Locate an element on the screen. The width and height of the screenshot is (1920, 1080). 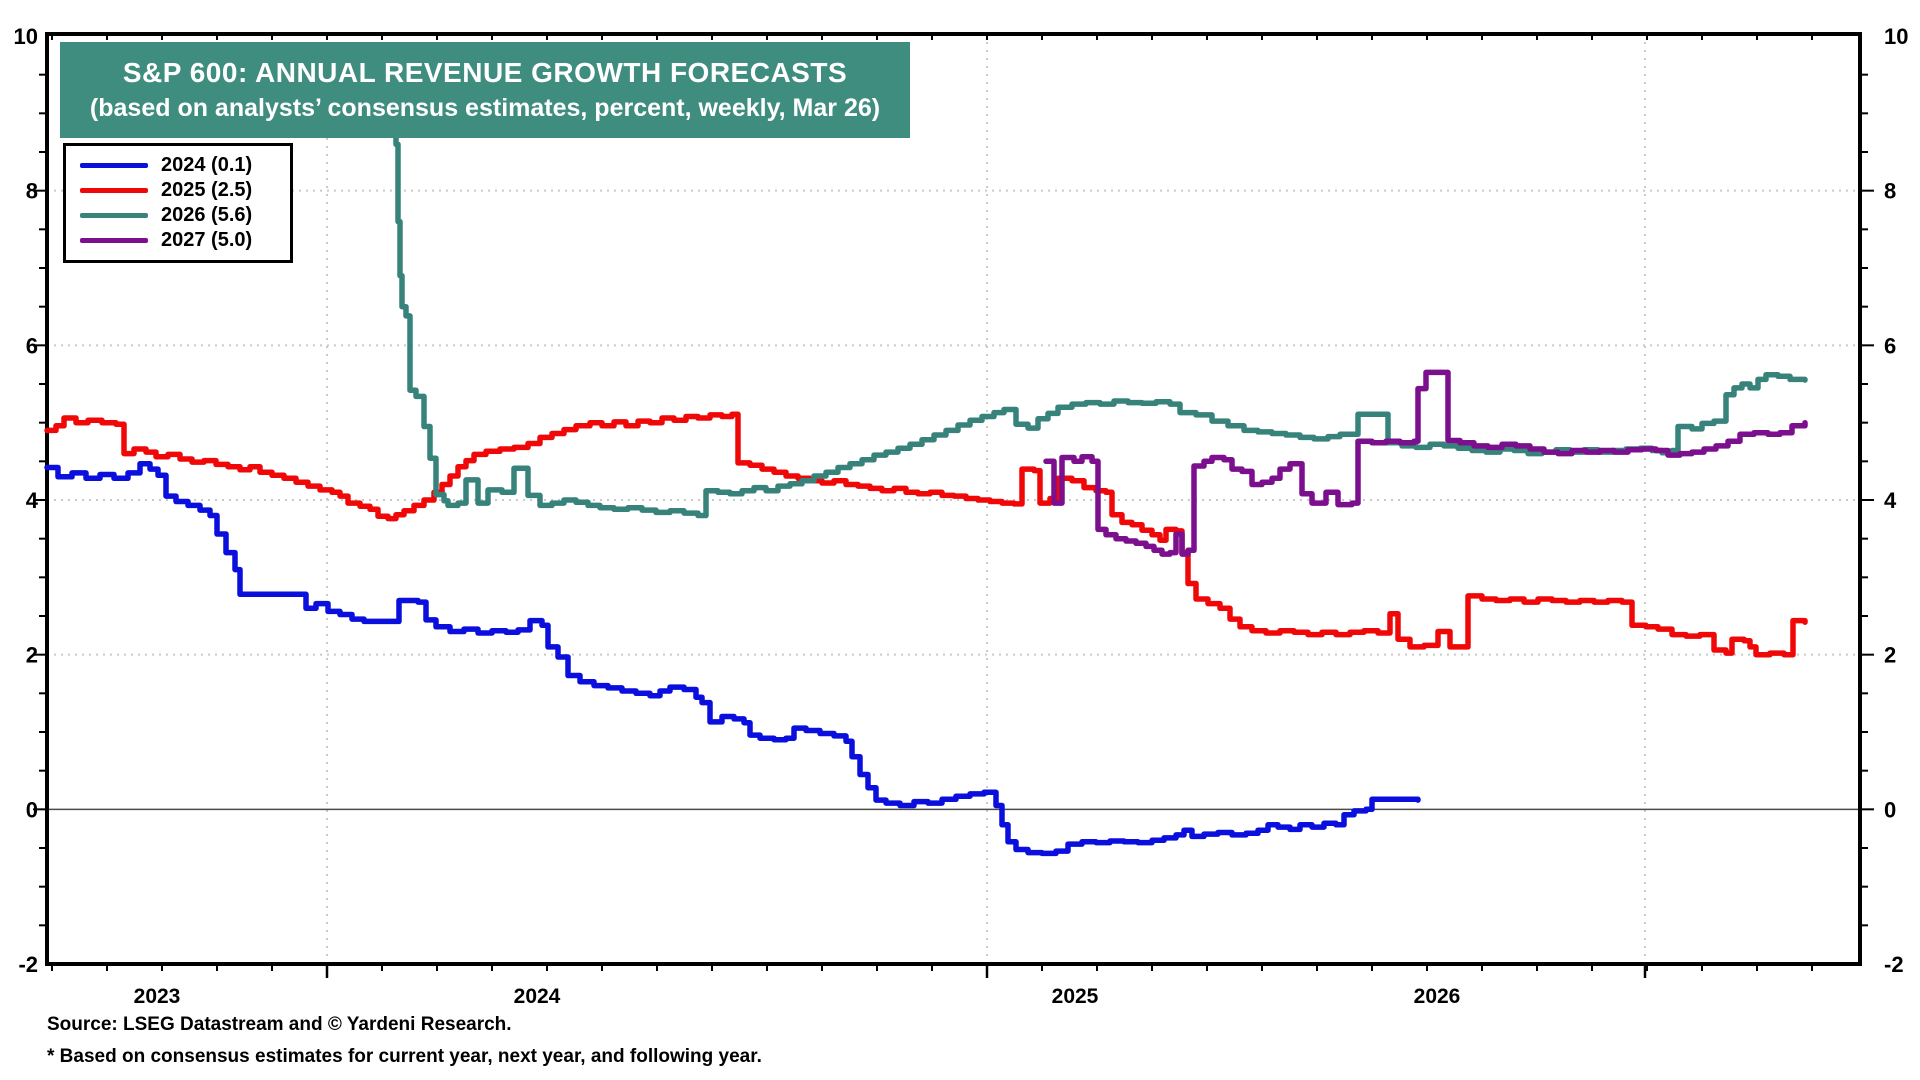
y-axis-label-left: 2 is located at coordinates (32, 655).